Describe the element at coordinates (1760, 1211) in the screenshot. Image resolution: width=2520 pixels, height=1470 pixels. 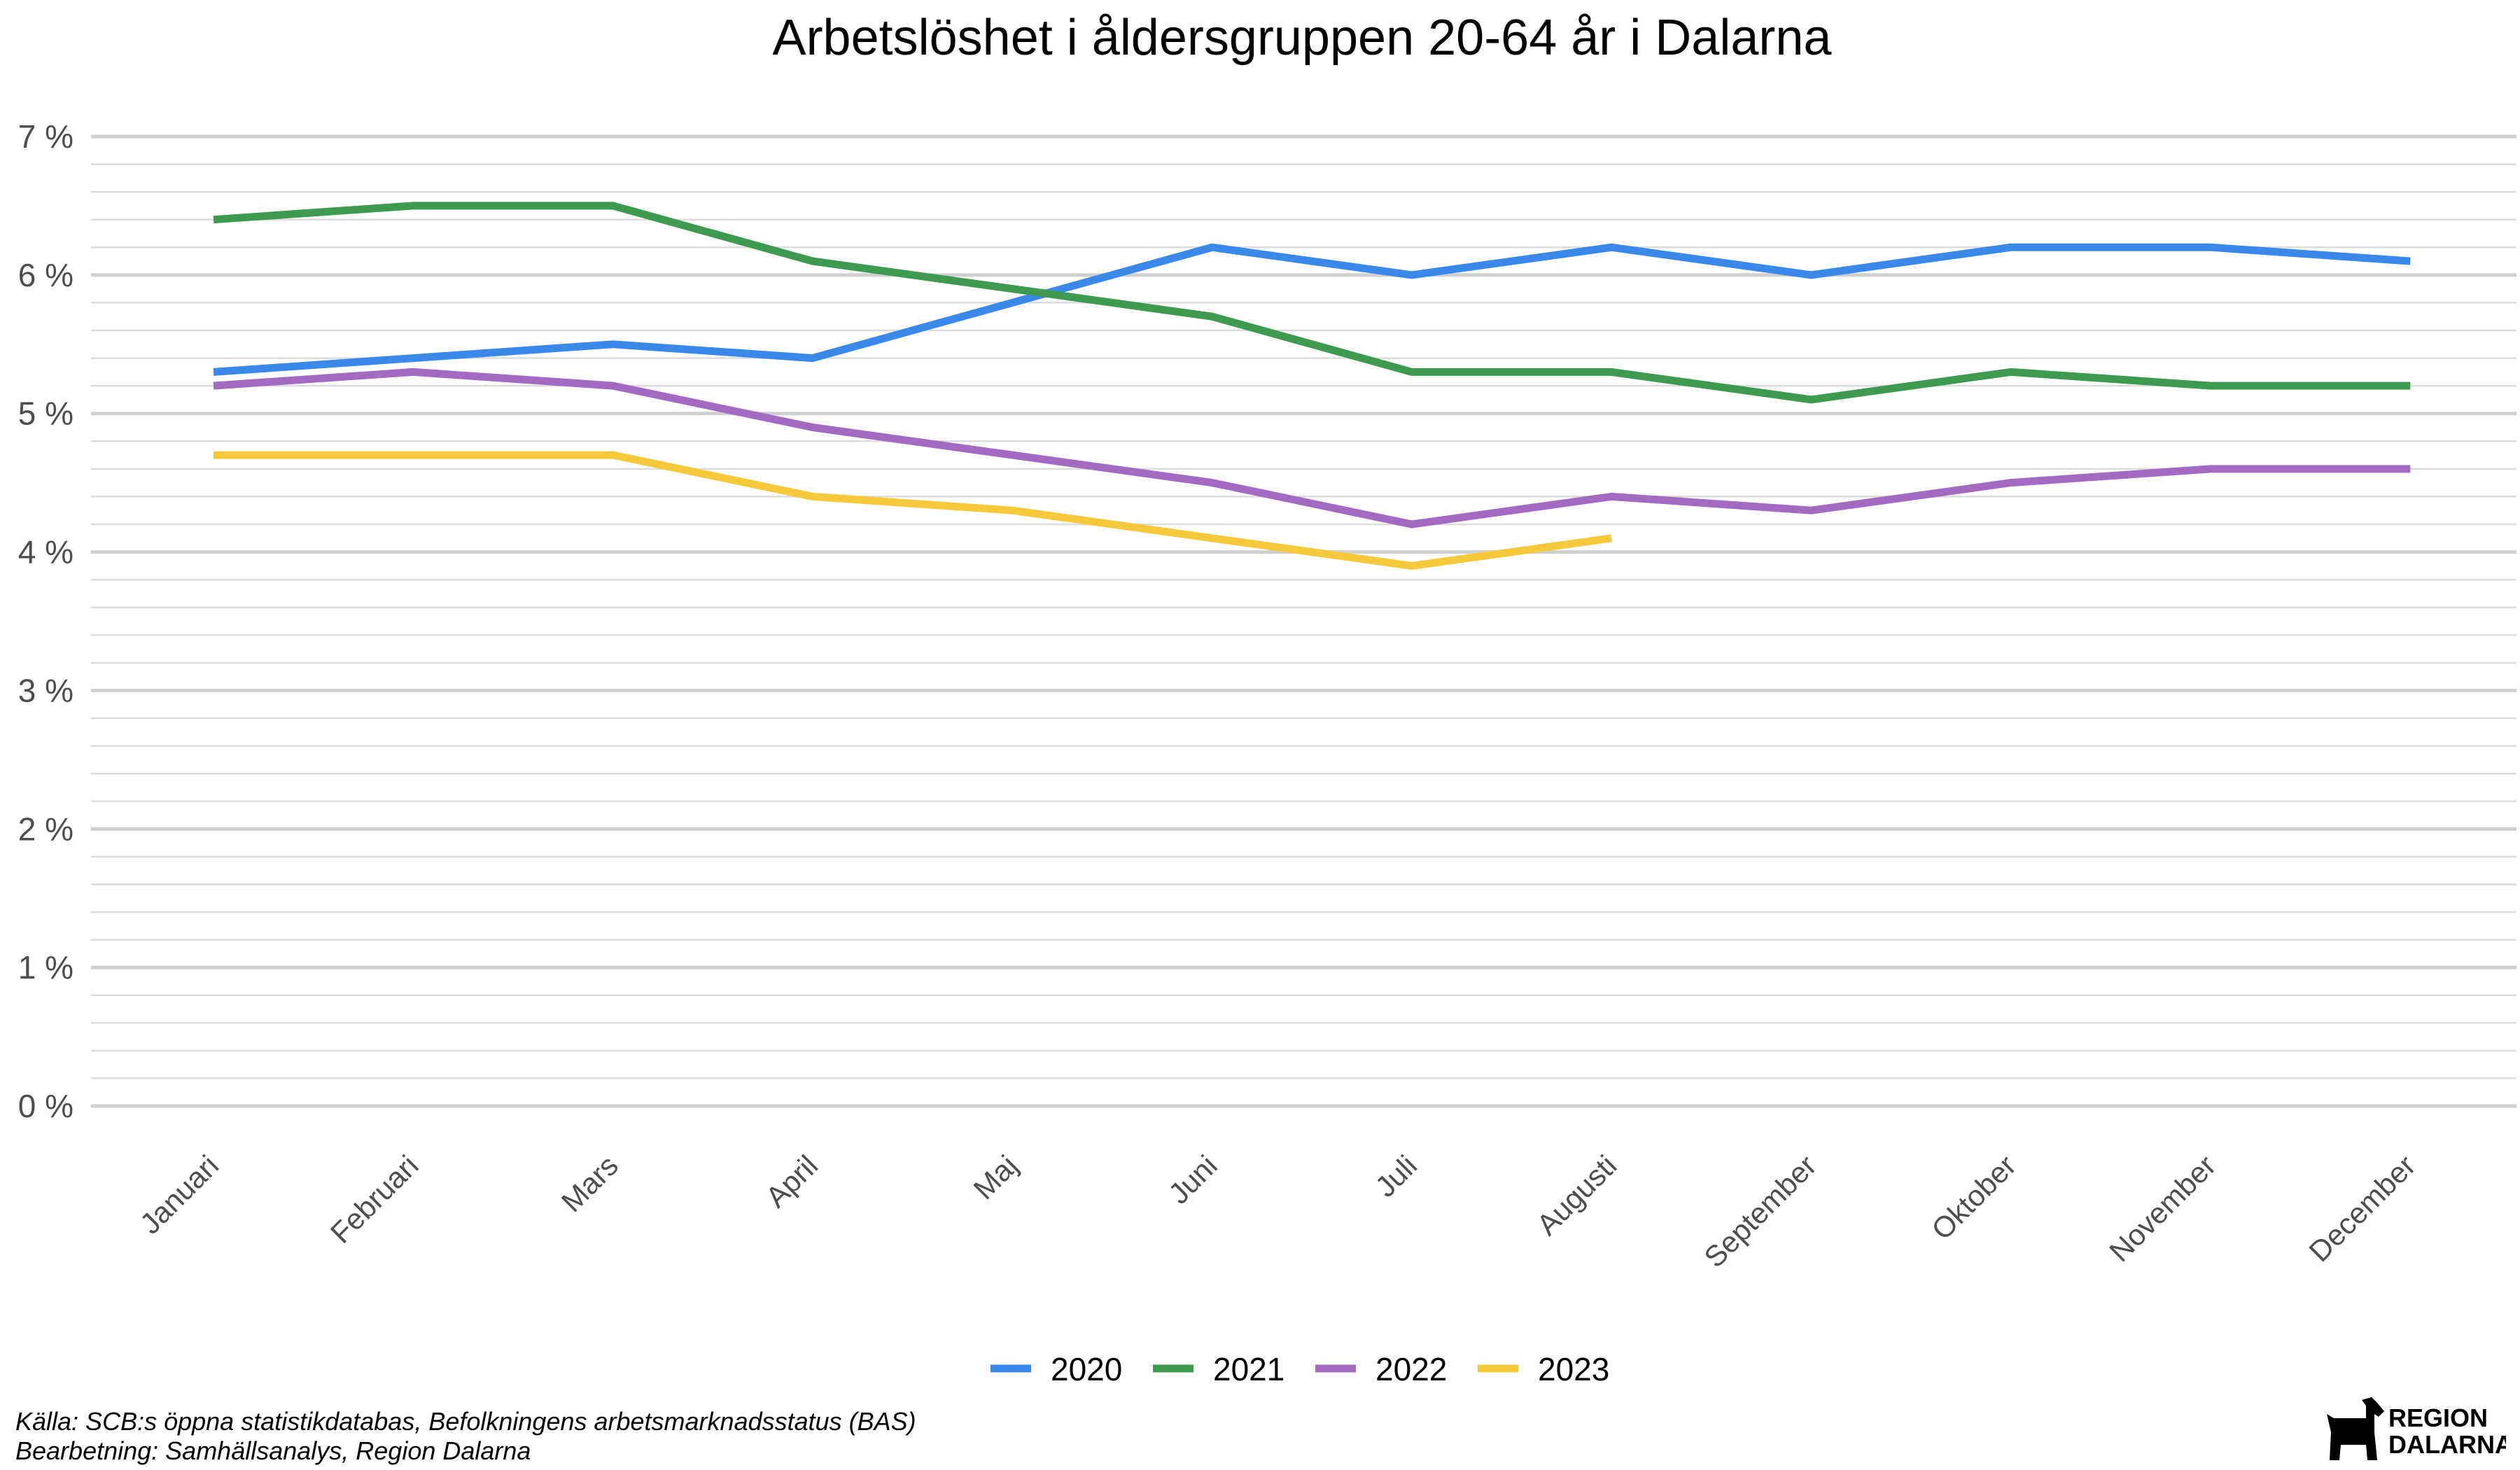
I see `x-tick-label: September` at that location.